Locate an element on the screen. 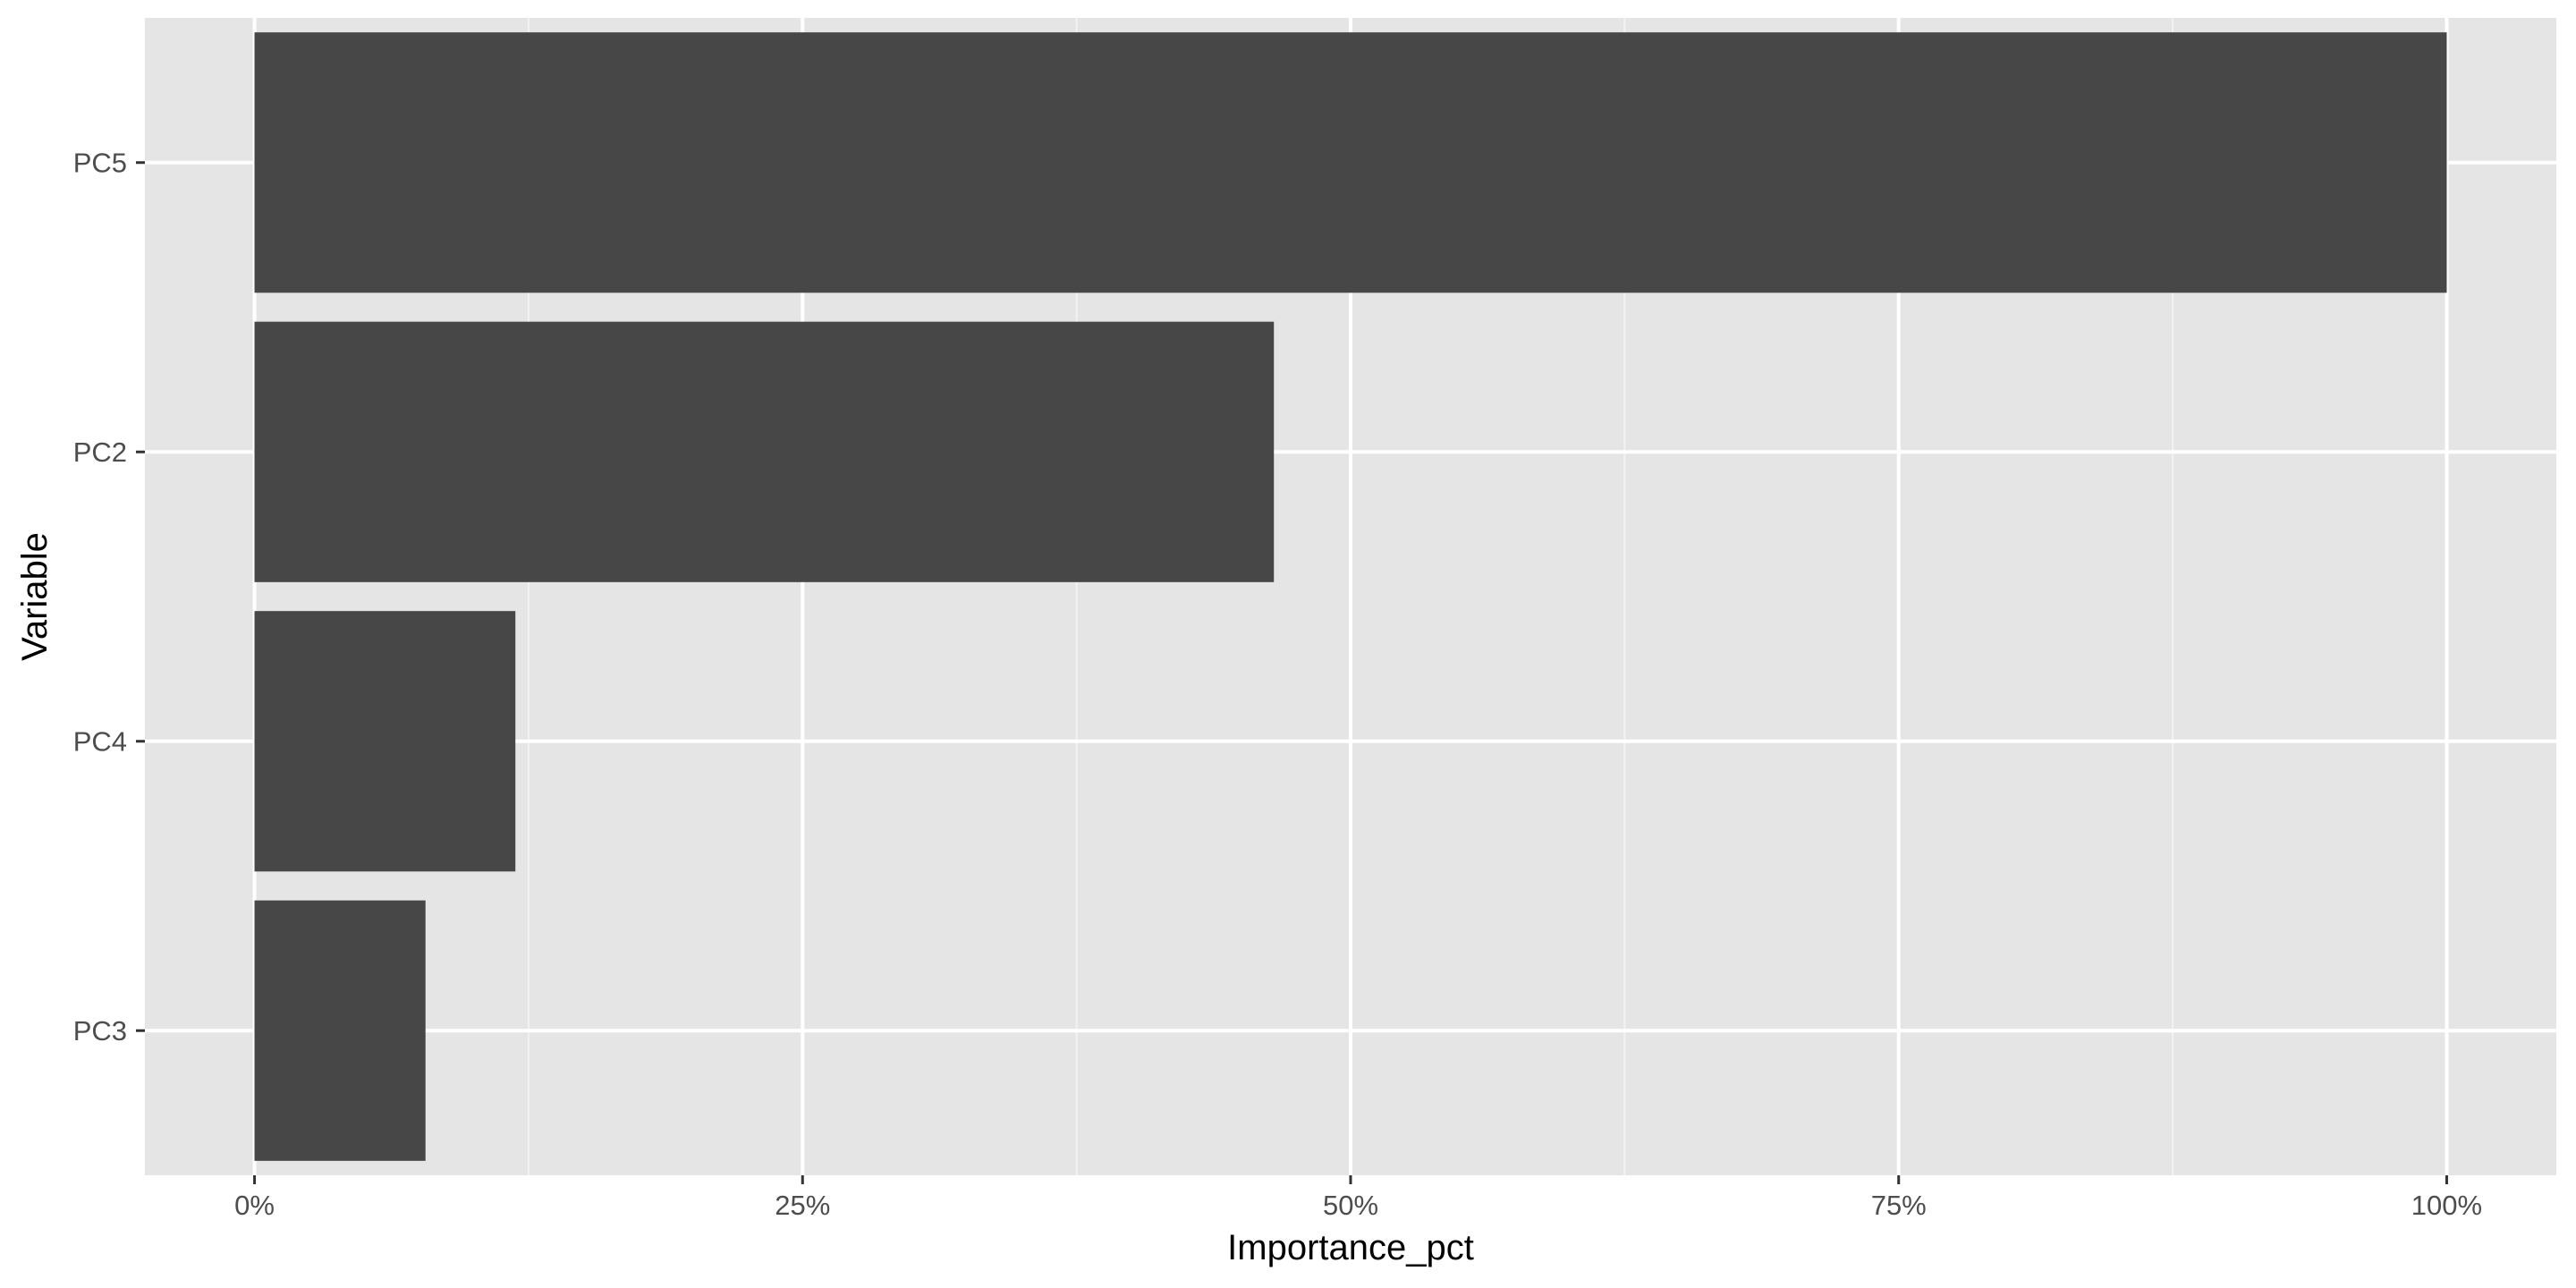 This screenshot has width=2576, height=1288. y-axis-ticks: PC3 PC4 PC2 PC5 is located at coordinates (109, 596).